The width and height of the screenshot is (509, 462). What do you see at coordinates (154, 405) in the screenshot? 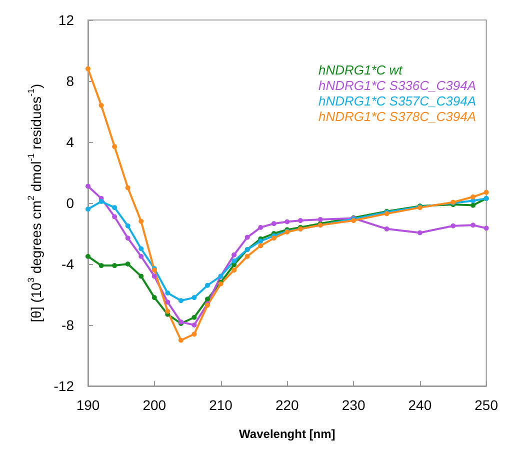
I see `x-tick-label: 200` at bounding box center [154, 405].